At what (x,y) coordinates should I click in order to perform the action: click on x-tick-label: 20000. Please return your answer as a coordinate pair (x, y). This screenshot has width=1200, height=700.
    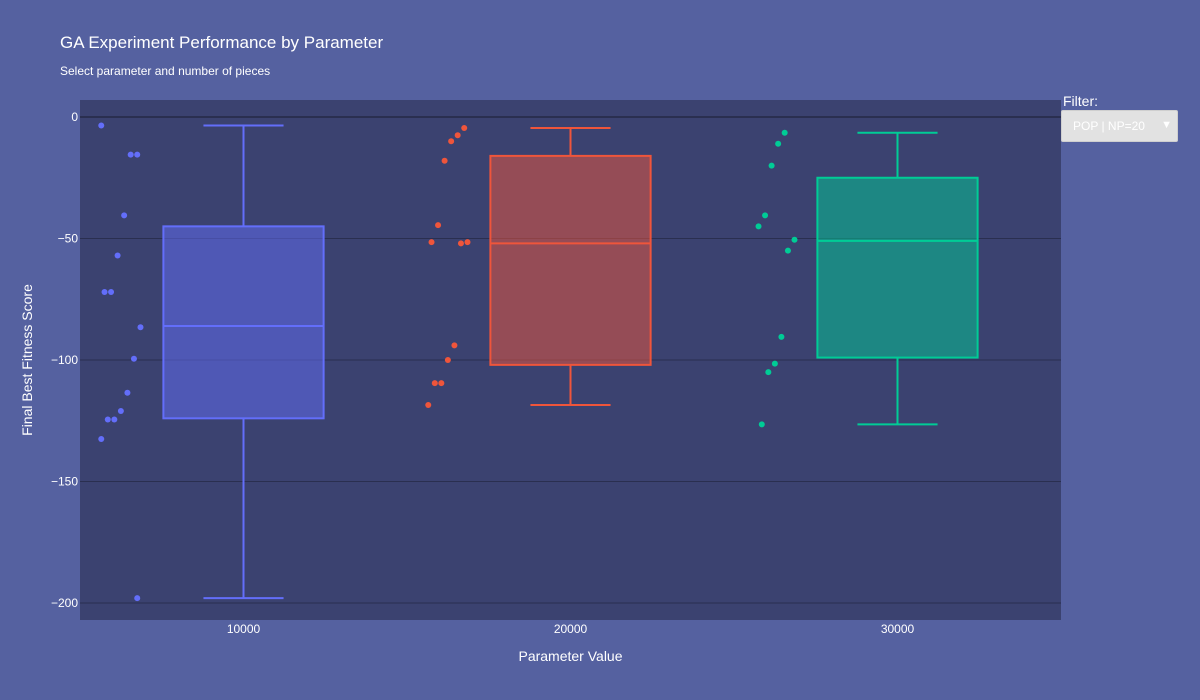
    Looking at the image, I should click on (571, 629).